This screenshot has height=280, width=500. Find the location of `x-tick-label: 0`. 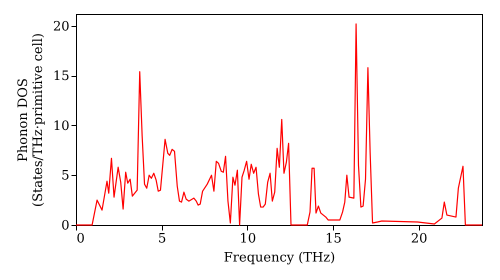

x-tick-label: 0 is located at coordinates (80, 239).